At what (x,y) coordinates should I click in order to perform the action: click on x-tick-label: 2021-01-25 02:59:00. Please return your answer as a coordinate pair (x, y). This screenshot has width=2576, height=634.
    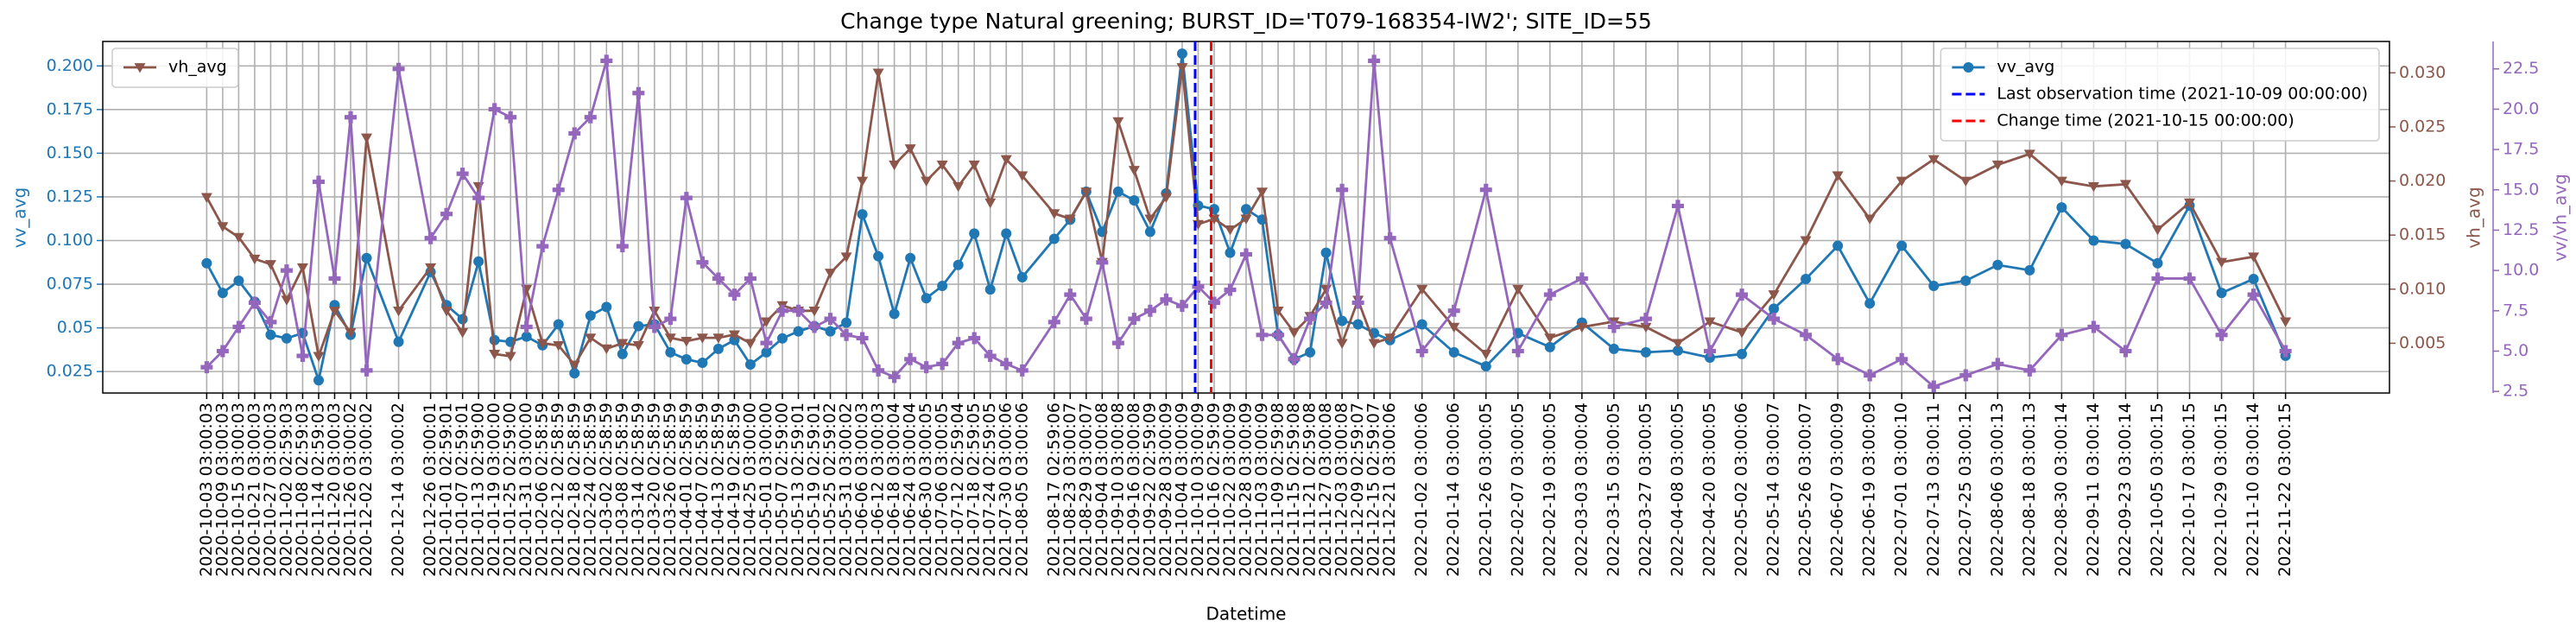
    Looking at the image, I should click on (510, 490).